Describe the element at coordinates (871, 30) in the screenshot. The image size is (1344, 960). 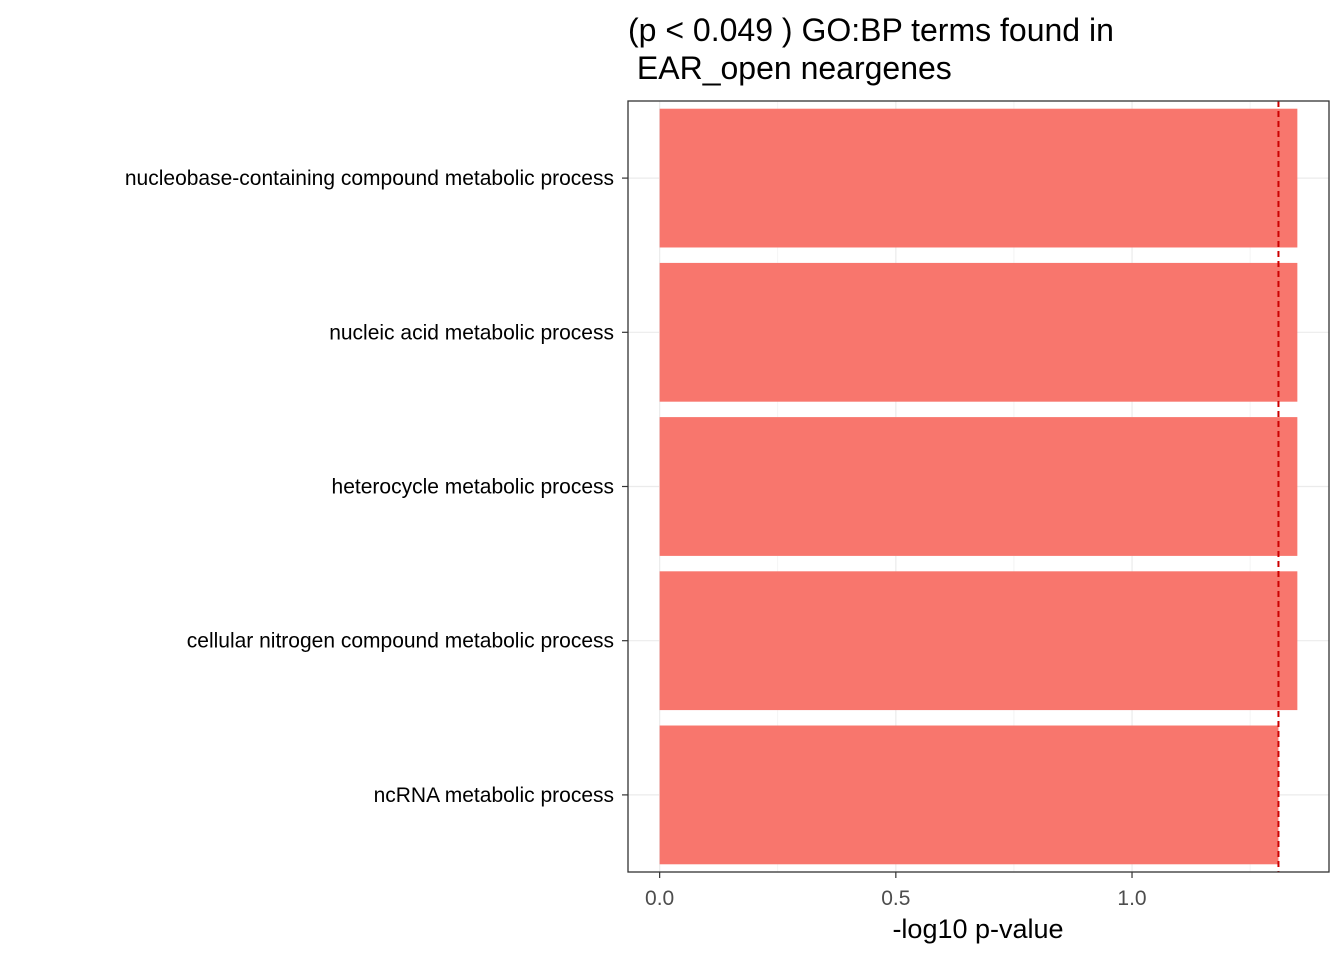
I see `chart-title-line-1: (p < 0.049 ) GO:BP terms found in` at that location.